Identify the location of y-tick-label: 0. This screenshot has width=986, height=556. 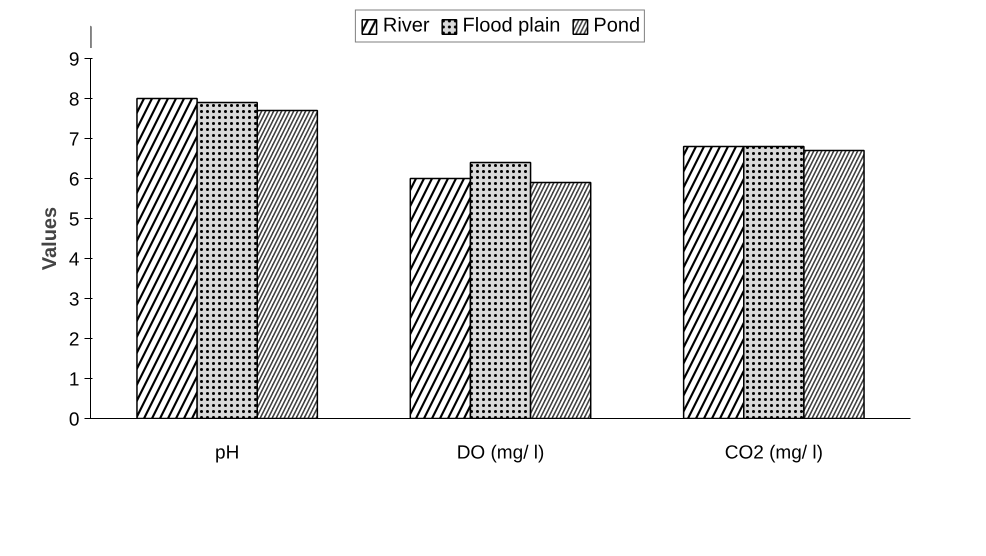
(74, 420).